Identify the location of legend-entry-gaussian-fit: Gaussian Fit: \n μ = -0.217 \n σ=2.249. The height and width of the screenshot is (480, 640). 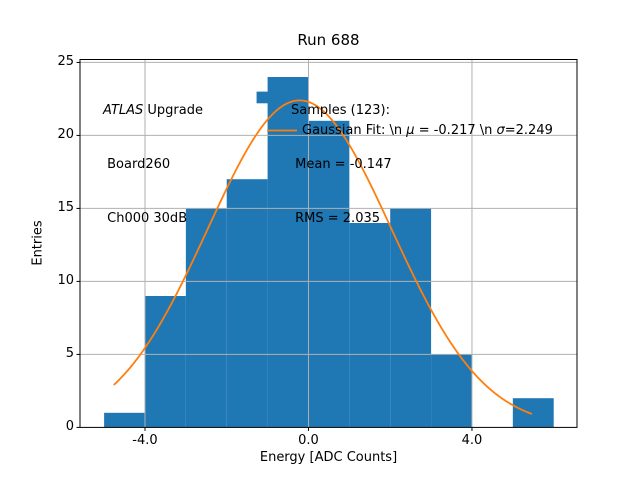
(427, 130).